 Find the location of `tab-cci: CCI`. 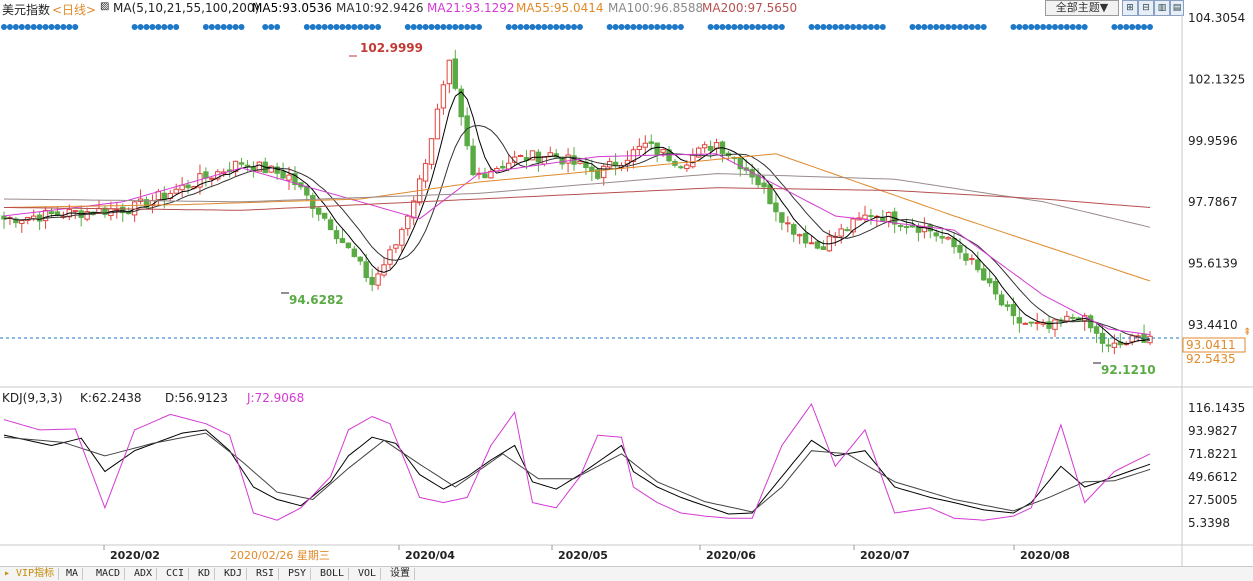

tab-cci: CCI is located at coordinates (176, 574).